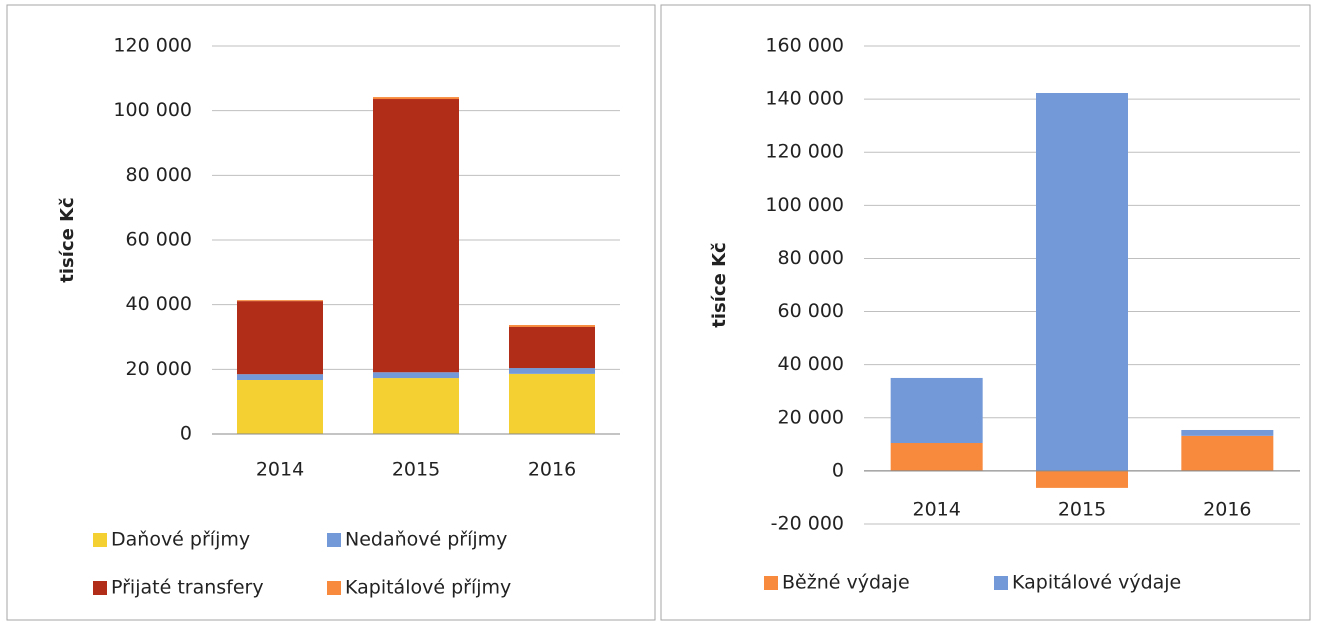 This screenshot has width=1320, height=624. Describe the element at coordinates (428, 588) in the screenshot. I see `legend-label: Kapitálové příjmy` at that location.